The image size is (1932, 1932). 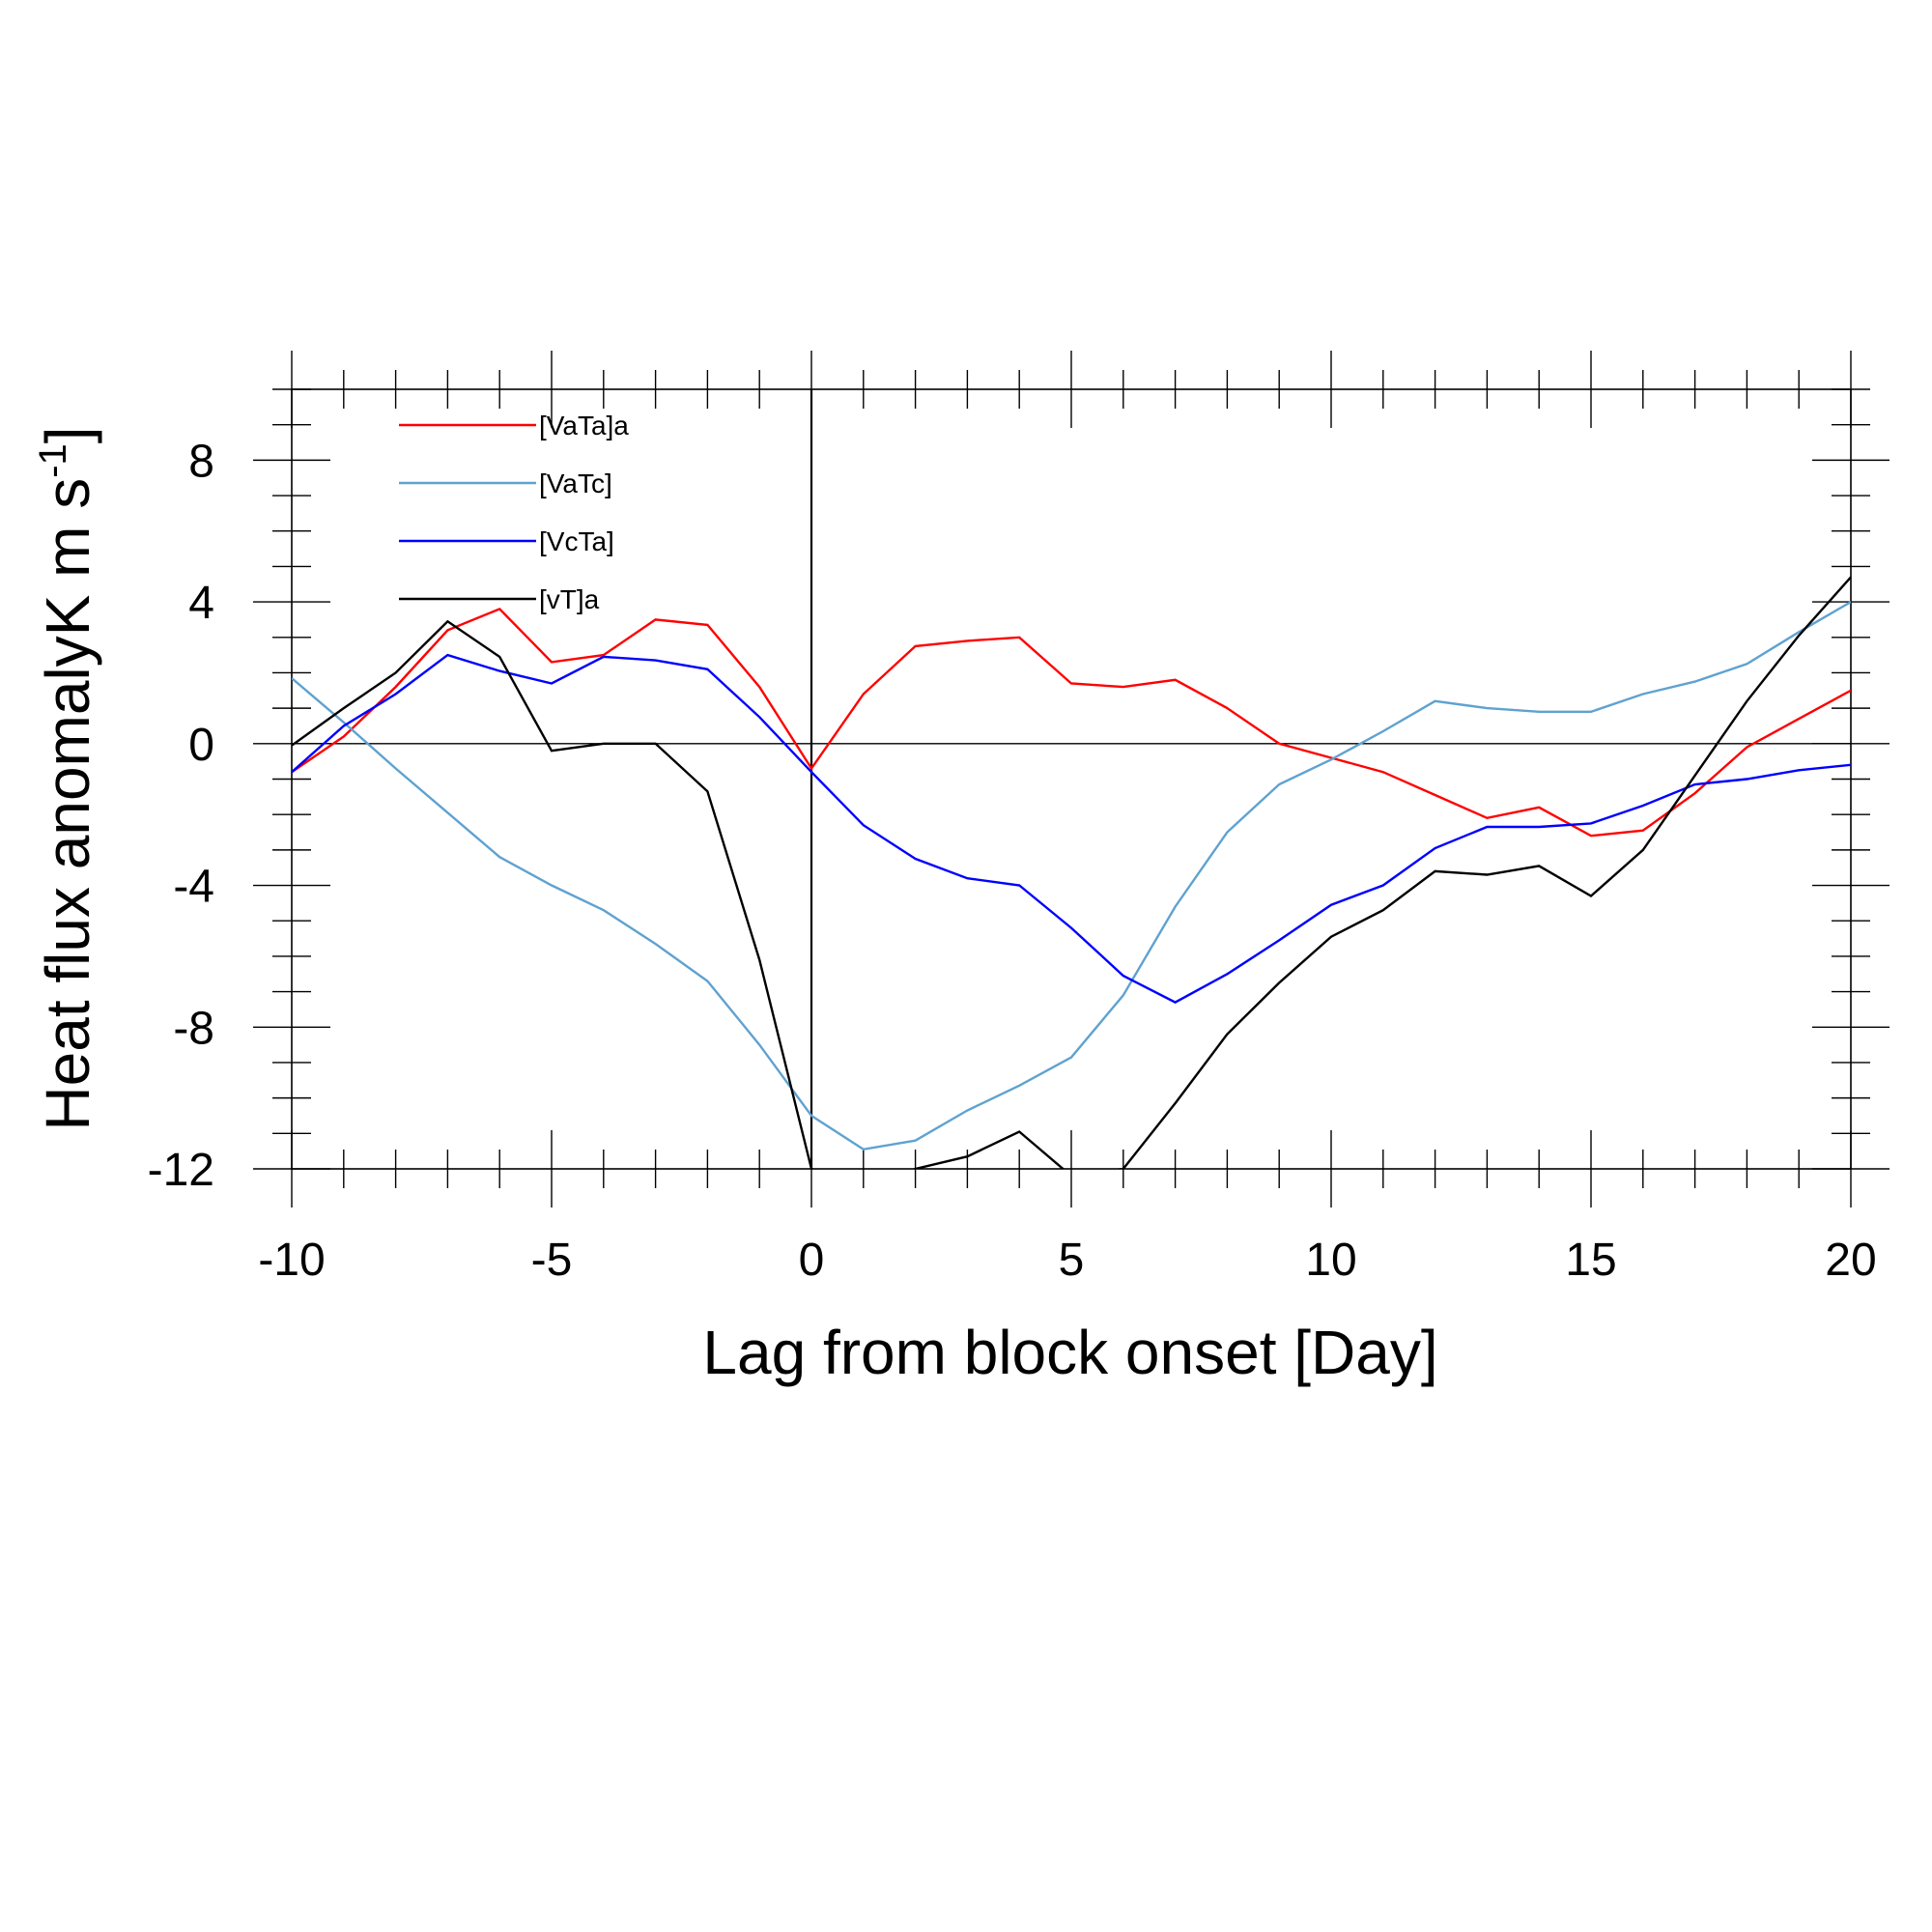 I want to click on y-tick-label: -12, so click(x=181, y=1170).